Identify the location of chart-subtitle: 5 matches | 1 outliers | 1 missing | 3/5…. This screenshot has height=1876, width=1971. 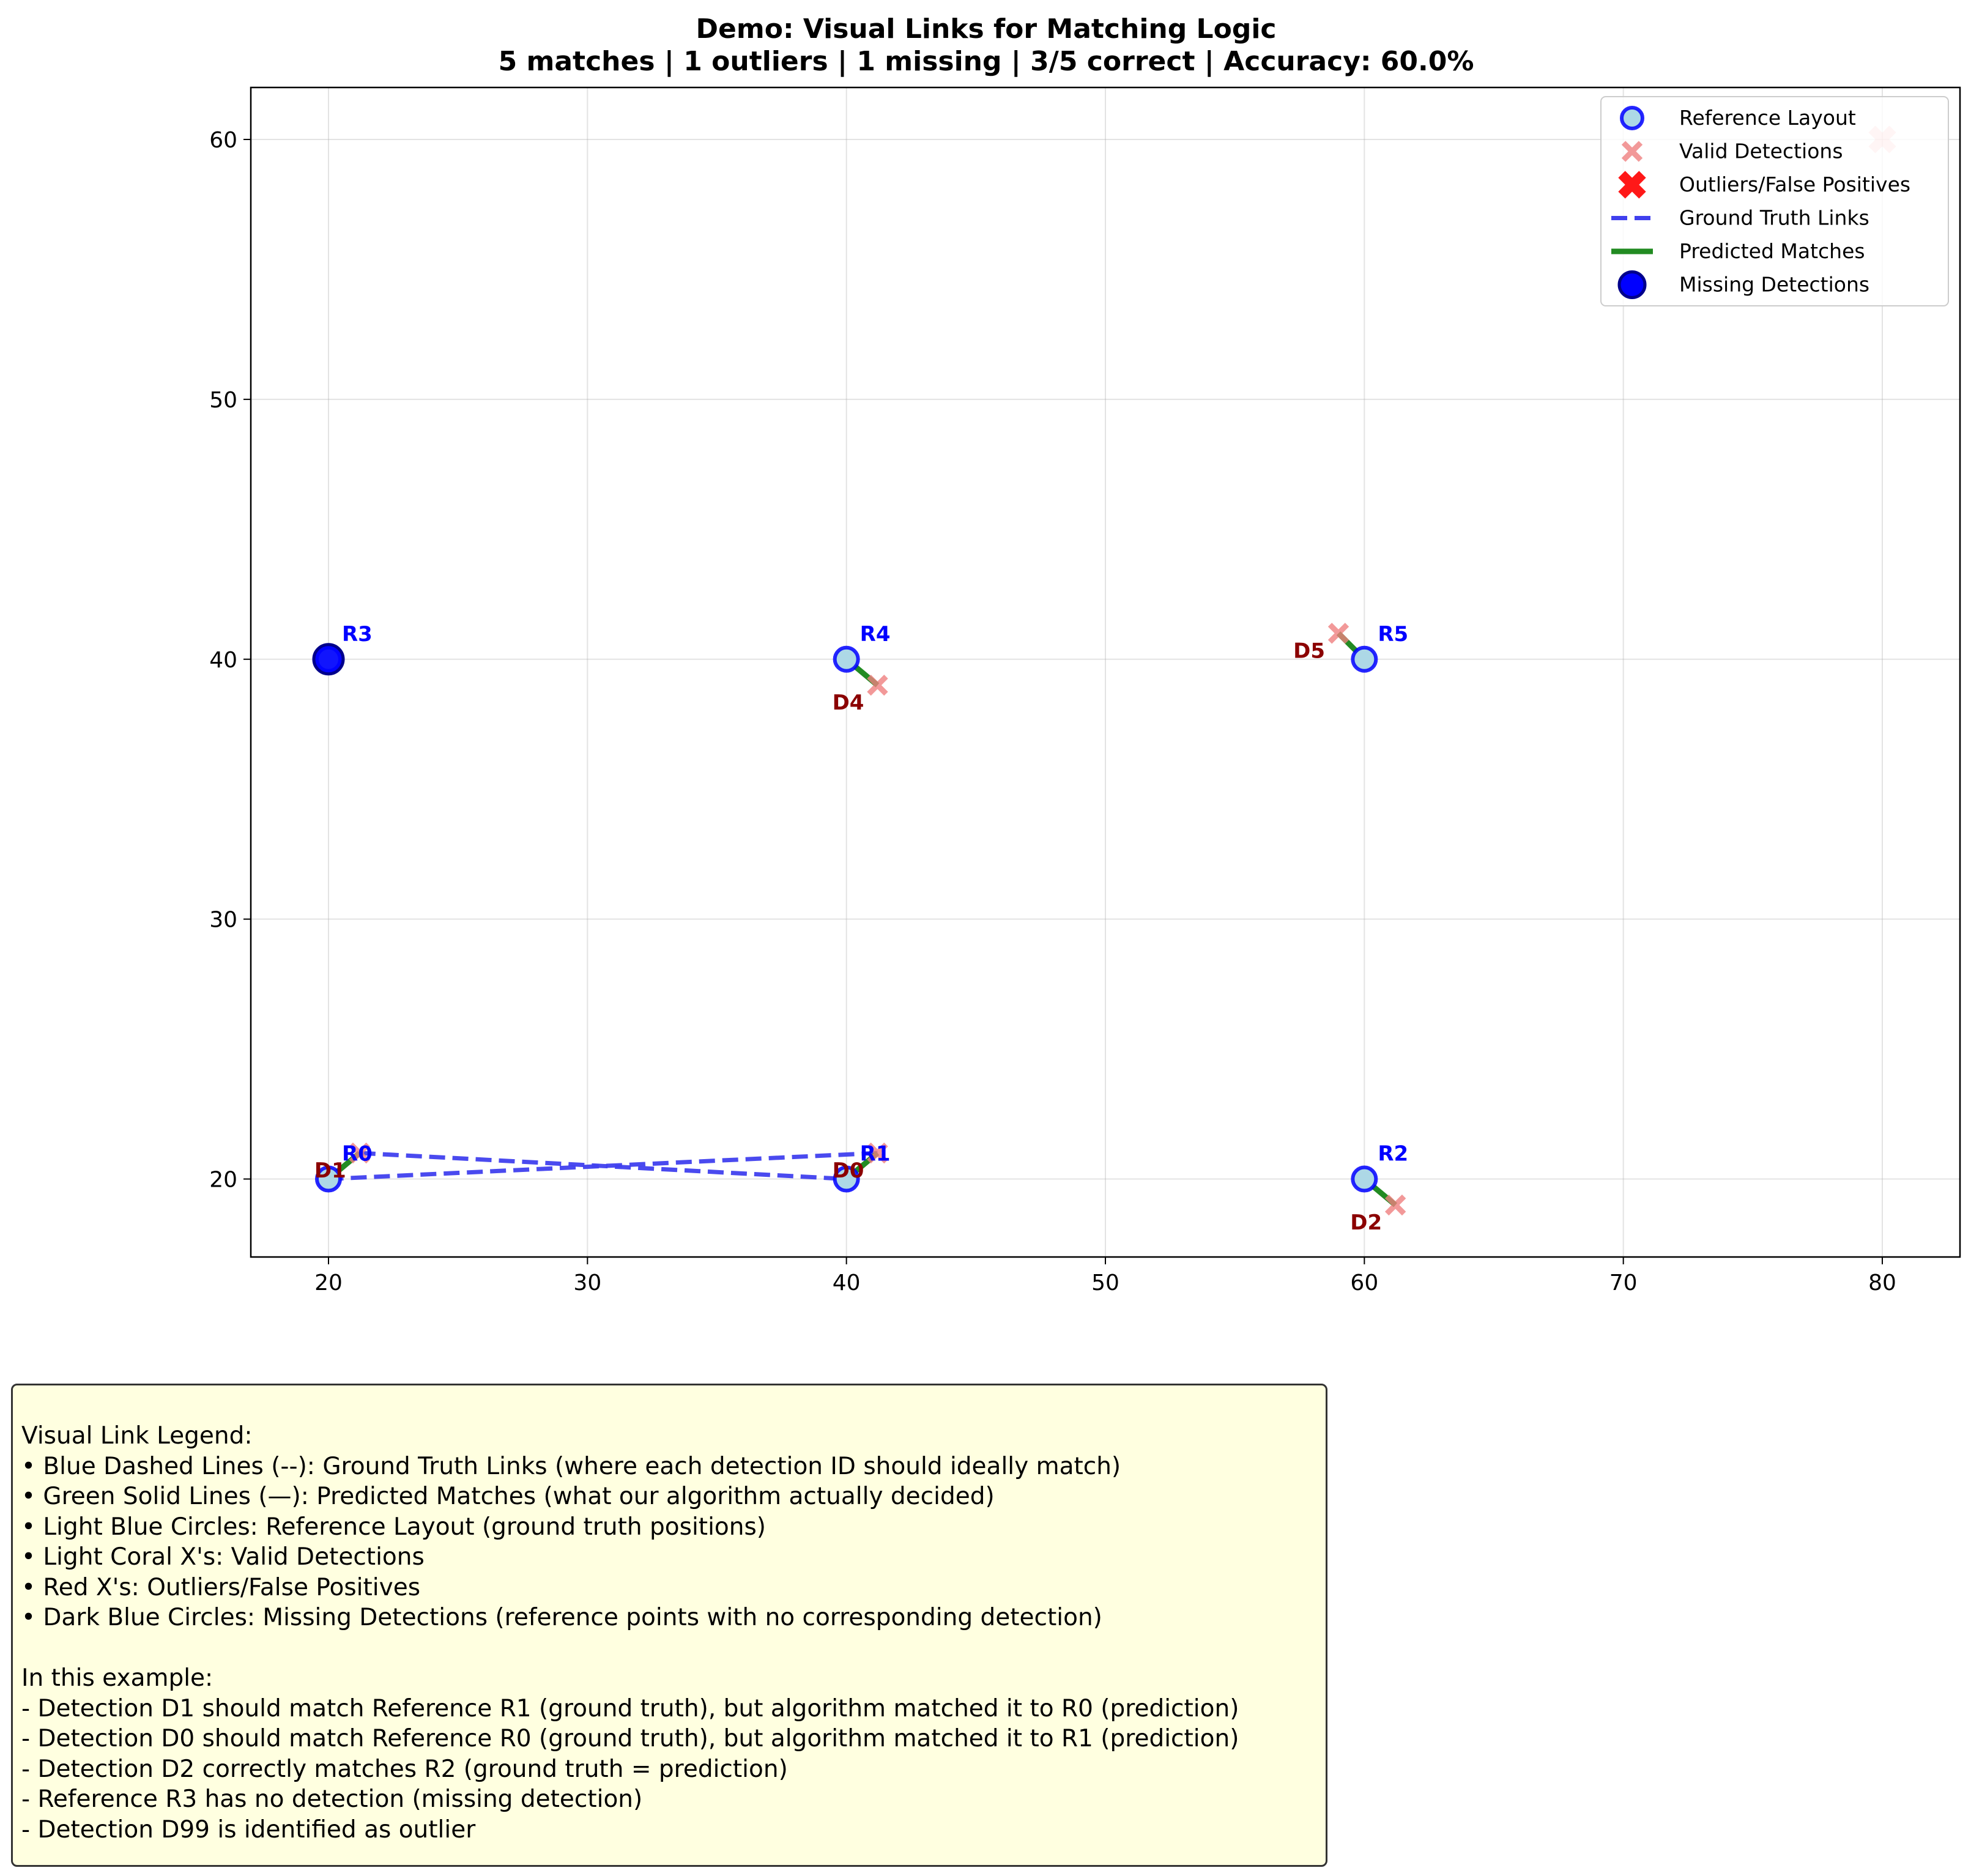
(986, 61).